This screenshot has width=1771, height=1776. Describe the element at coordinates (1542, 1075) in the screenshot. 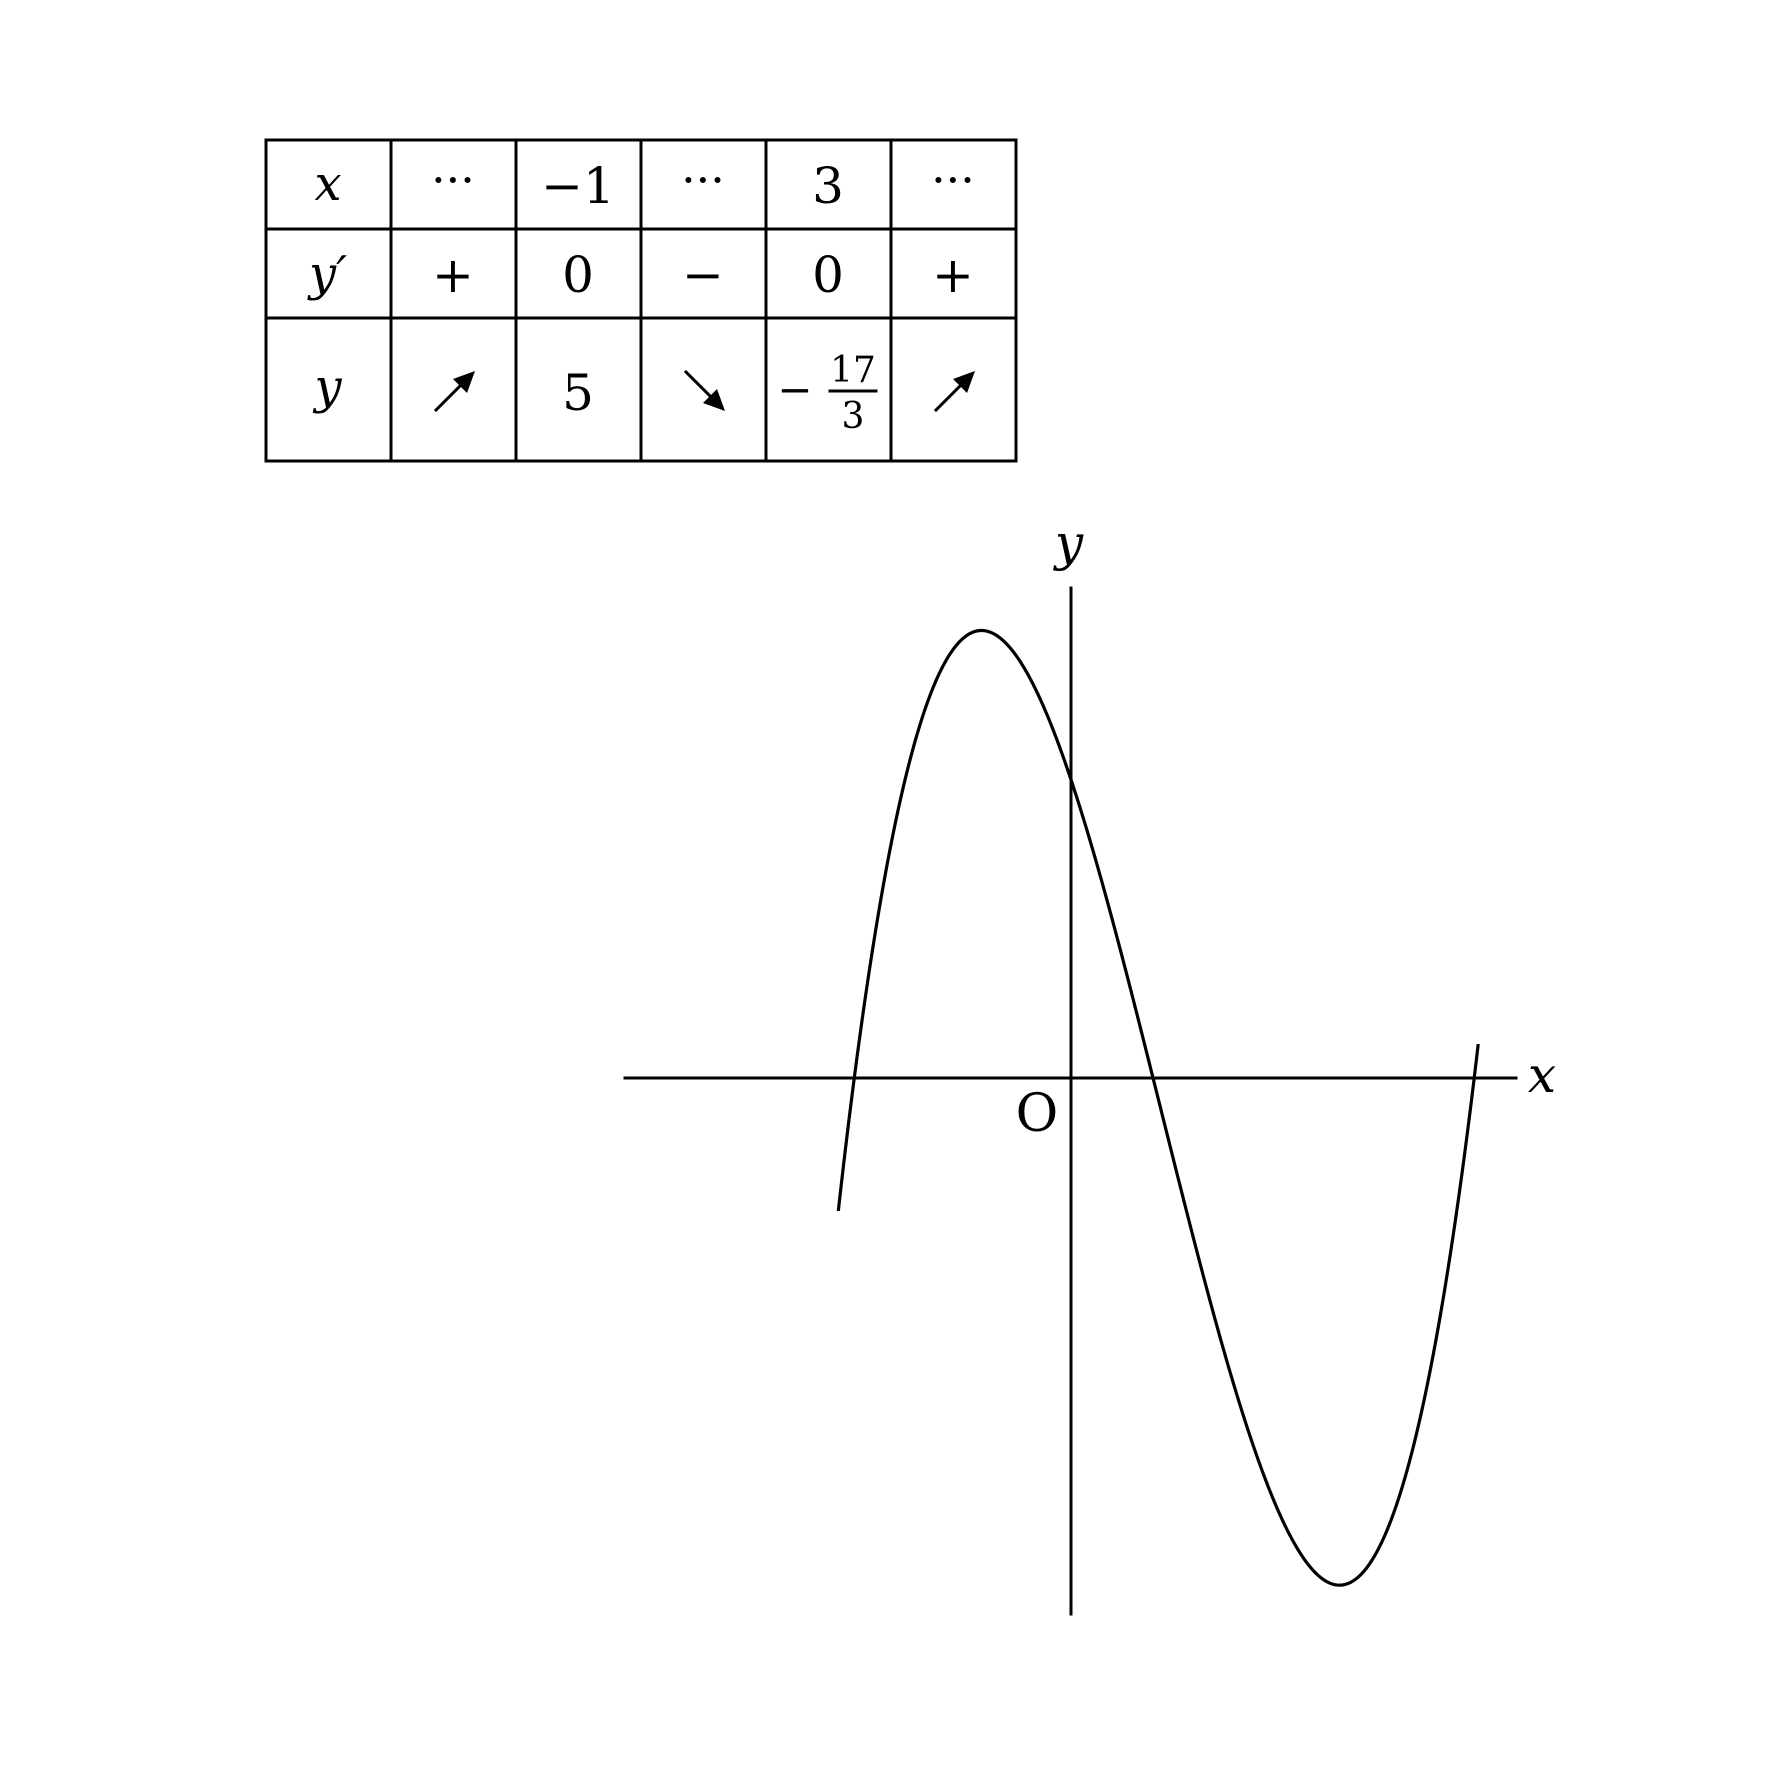

I see `x-axis-label: x` at that location.